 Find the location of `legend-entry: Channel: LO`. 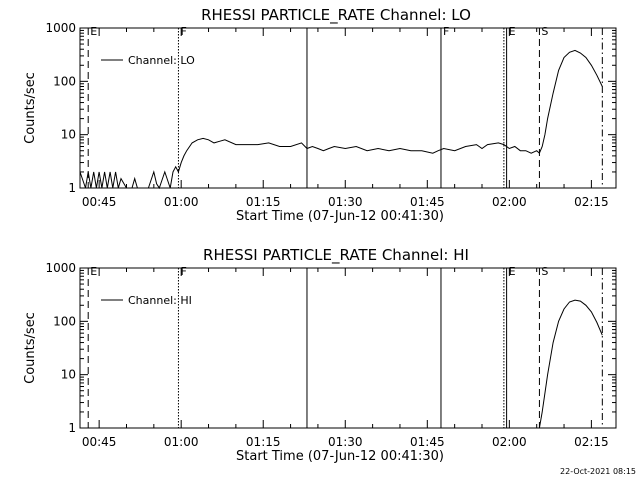

legend-entry: Channel: LO is located at coordinates (161, 60).